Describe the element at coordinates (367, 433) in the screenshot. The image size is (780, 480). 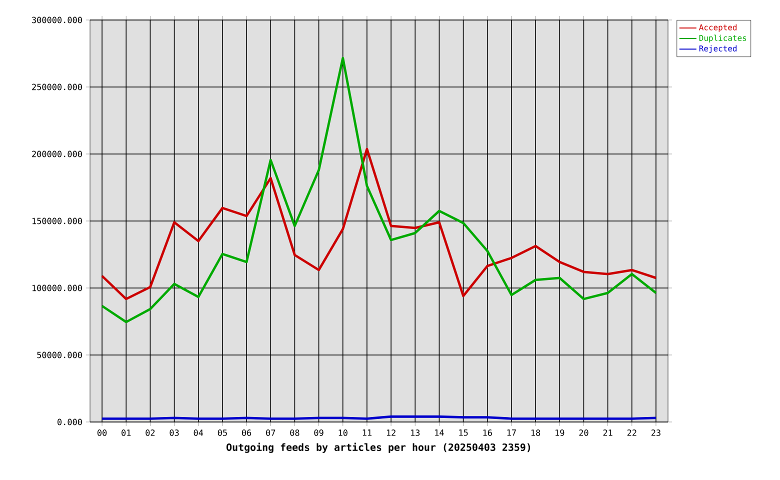
I see `x-tick-label: 11` at that location.